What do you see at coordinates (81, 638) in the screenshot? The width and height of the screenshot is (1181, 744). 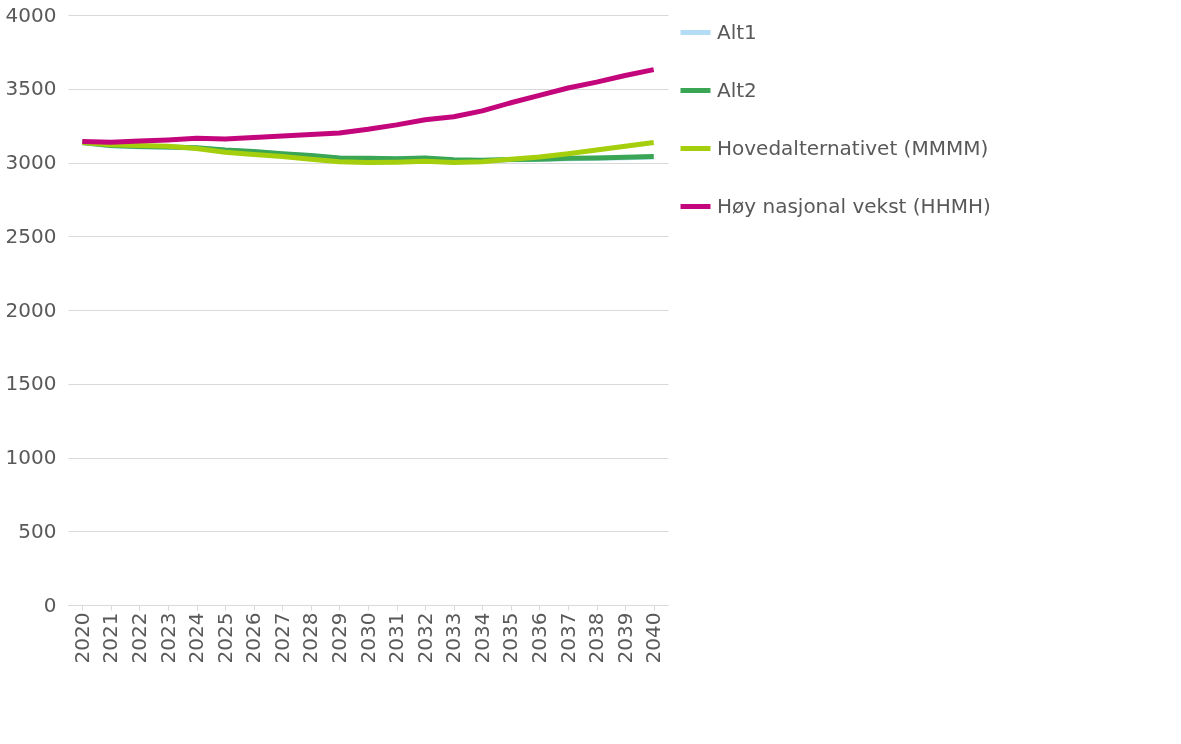 I see `x-tick-label: 2020` at bounding box center [81, 638].